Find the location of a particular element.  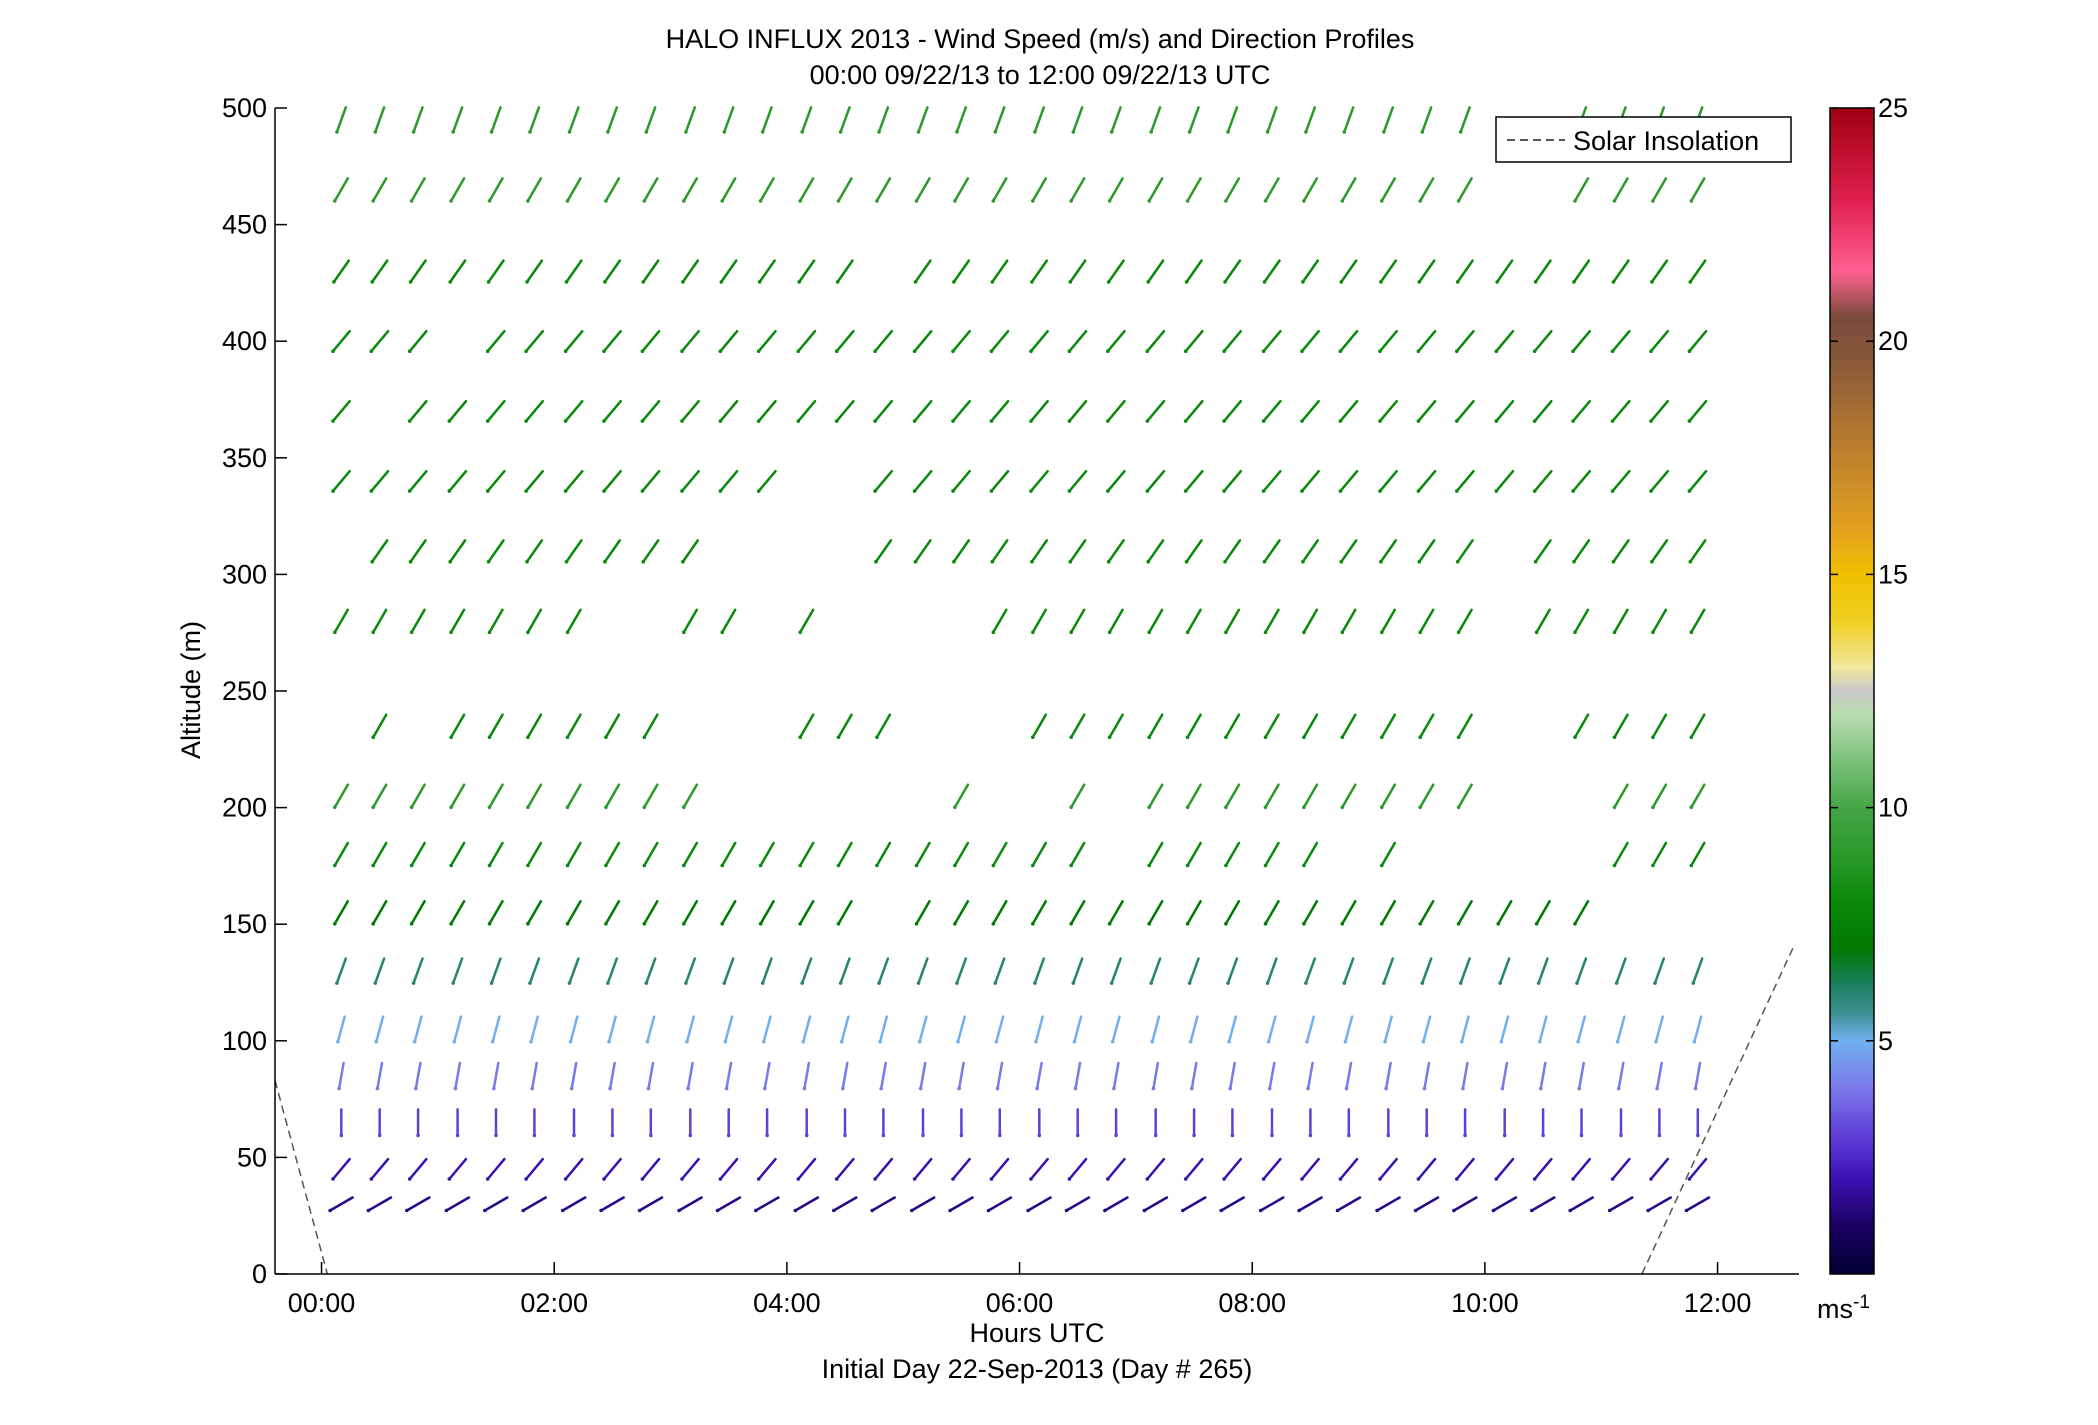

colorbar-tick-label: 20 is located at coordinates (1893, 341).